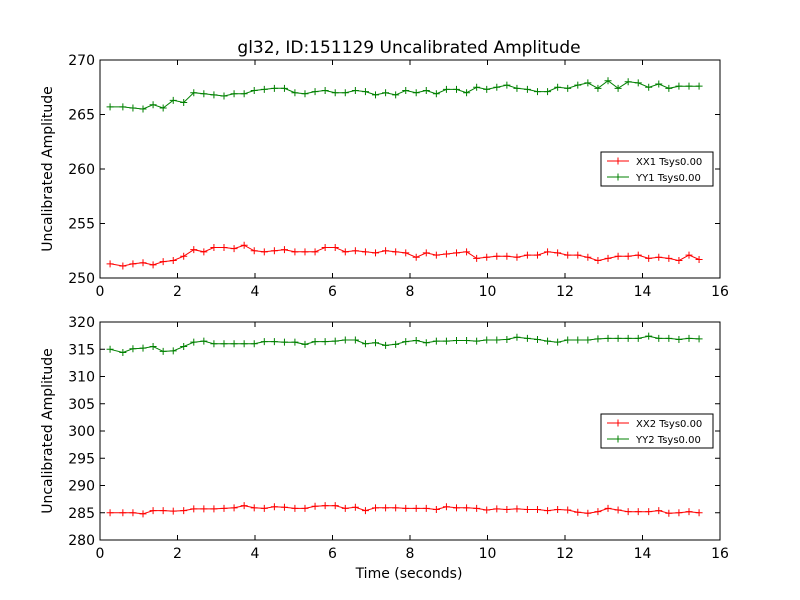 Image resolution: width=800 pixels, height=600 pixels. Describe the element at coordinates (669, 162) in the screenshot. I see `legend-label: XX1 Tsys0.00` at that location.